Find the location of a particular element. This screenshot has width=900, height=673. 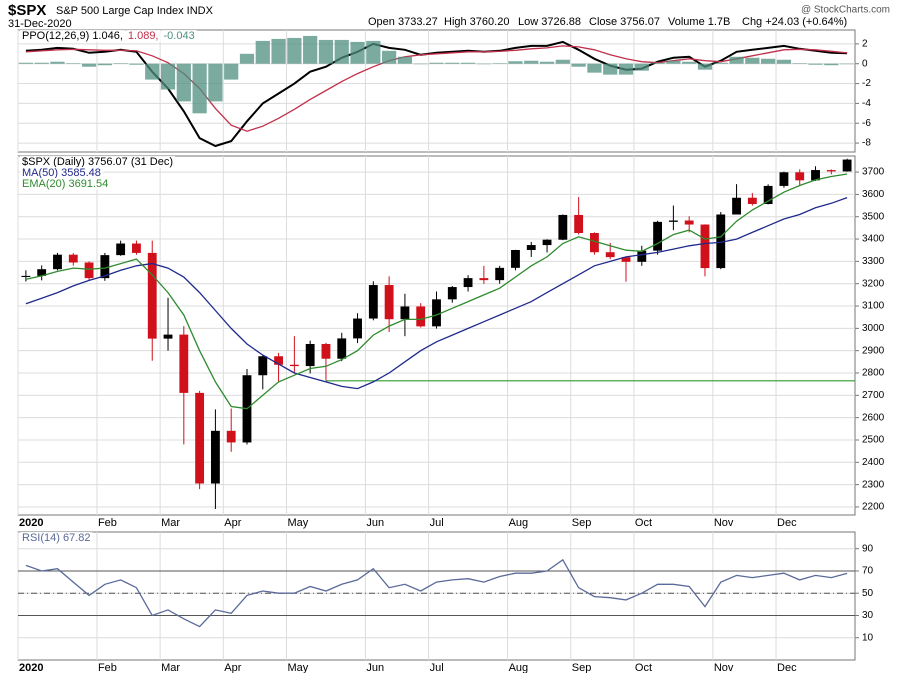

symbol: $SPX is located at coordinates (27, 10).